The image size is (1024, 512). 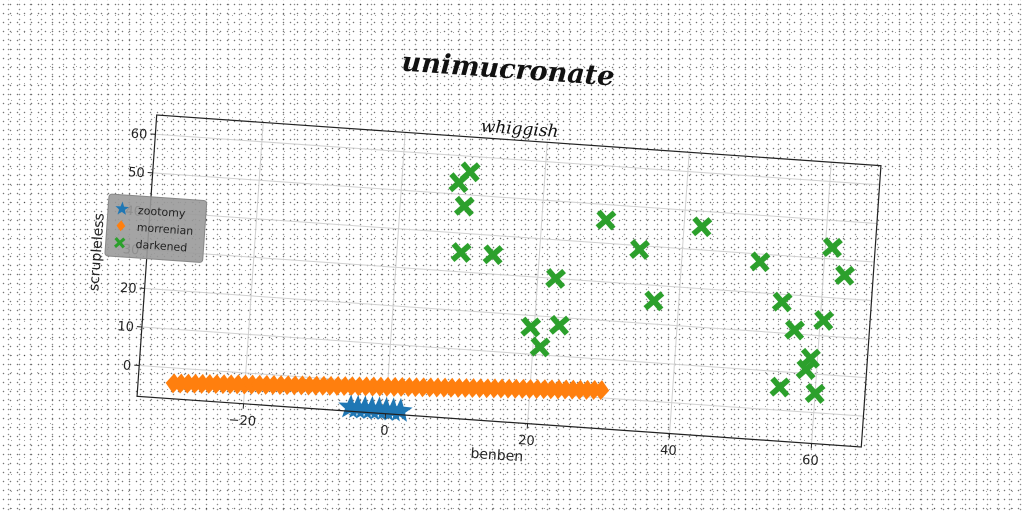 I want to click on point-morrenian, so click(x=601, y=390).